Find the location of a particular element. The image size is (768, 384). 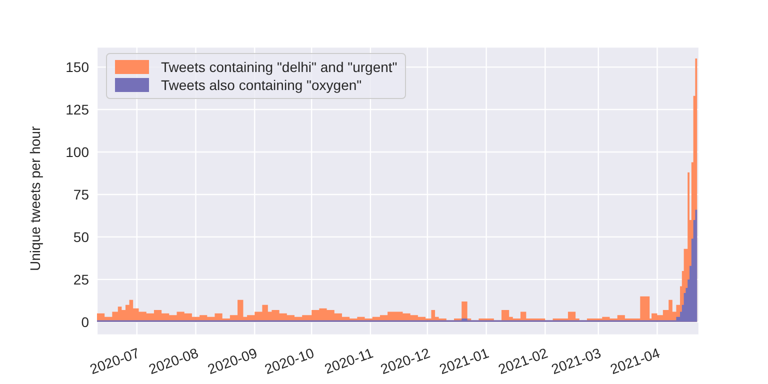

y-tick-label: 100 is located at coordinates (78, 152).